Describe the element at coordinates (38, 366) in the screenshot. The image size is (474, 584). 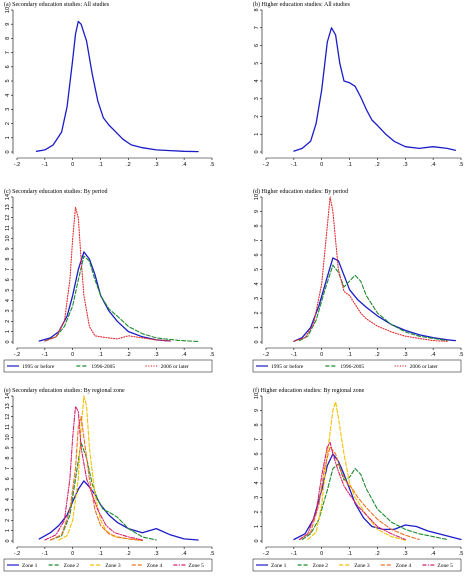
I see `legend-label: 1995 or before` at that location.